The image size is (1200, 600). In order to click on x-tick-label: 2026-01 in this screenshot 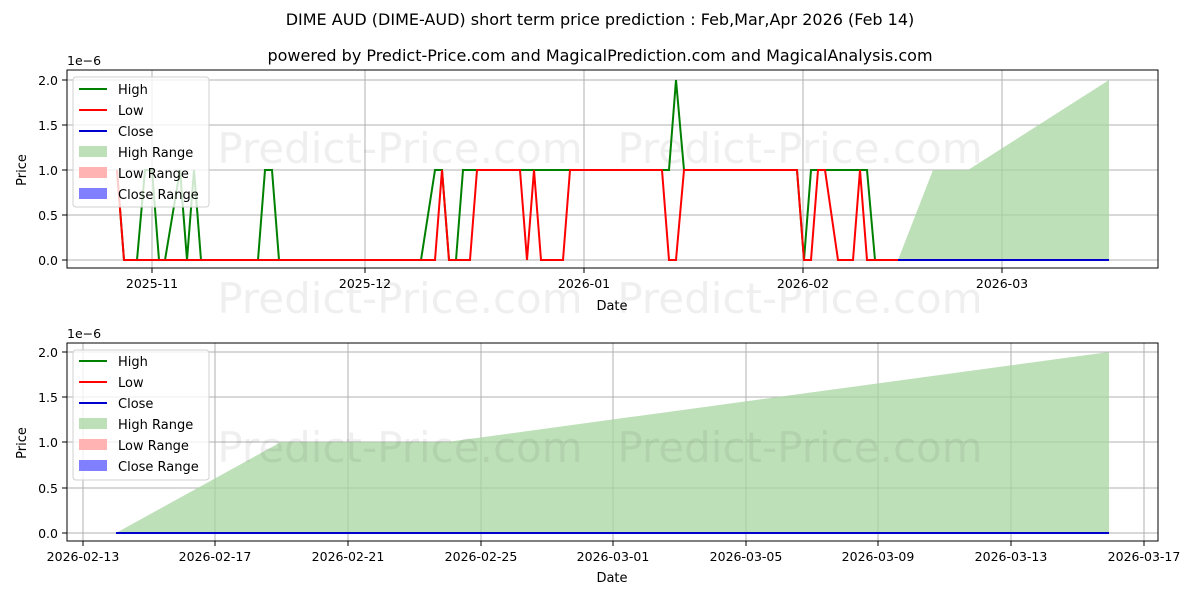, I will do `click(584, 283)`.